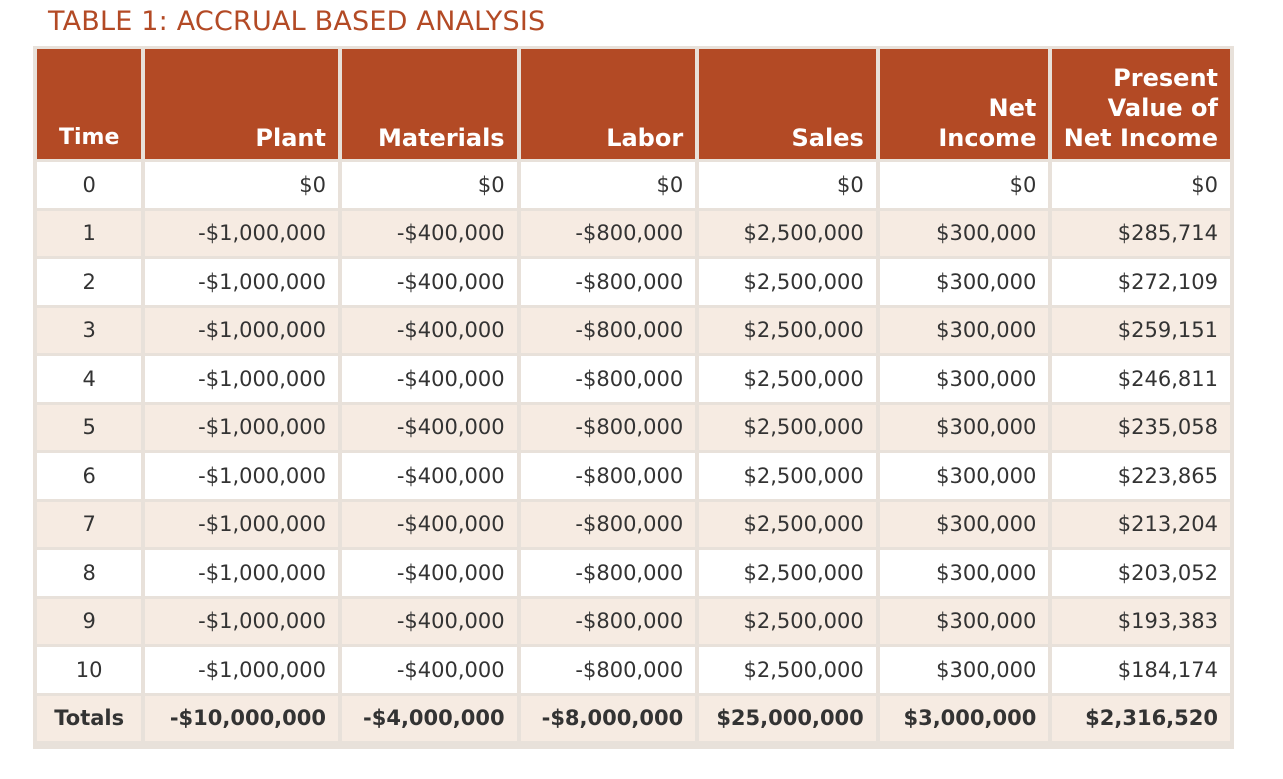 This screenshot has height=779, width=1283. What do you see at coordinates (1141, 233) in the screenshot?
I see `cell-present-value: $285,714` at bounding box center [1141, 233].